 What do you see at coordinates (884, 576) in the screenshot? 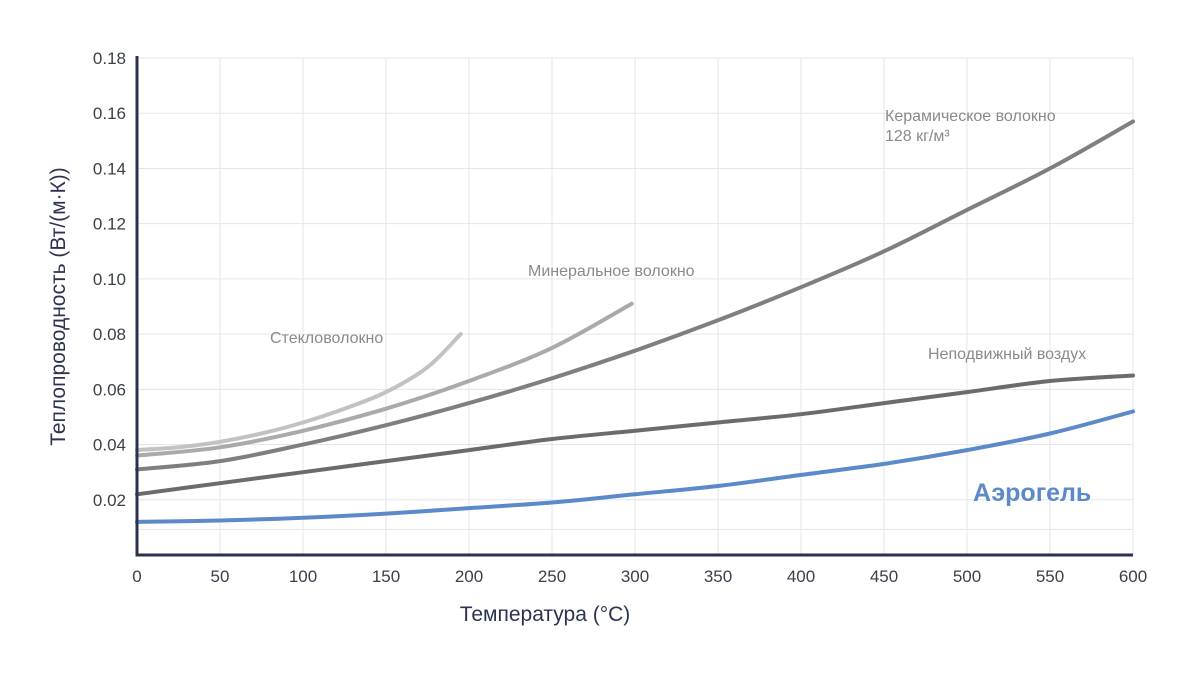
I see `x-tick-label: 450` at bounding box center [884, 576].